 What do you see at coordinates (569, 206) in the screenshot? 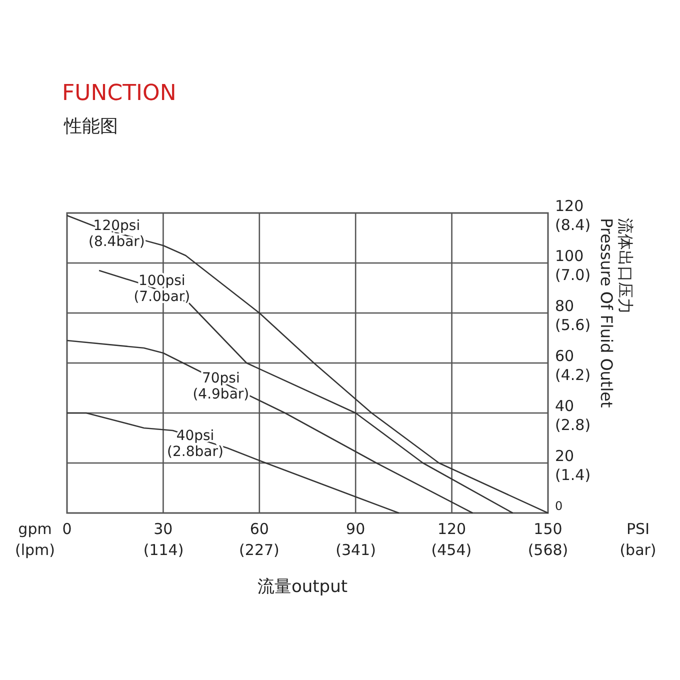
I see `ytick: 120` at bounding box center [569, 206].